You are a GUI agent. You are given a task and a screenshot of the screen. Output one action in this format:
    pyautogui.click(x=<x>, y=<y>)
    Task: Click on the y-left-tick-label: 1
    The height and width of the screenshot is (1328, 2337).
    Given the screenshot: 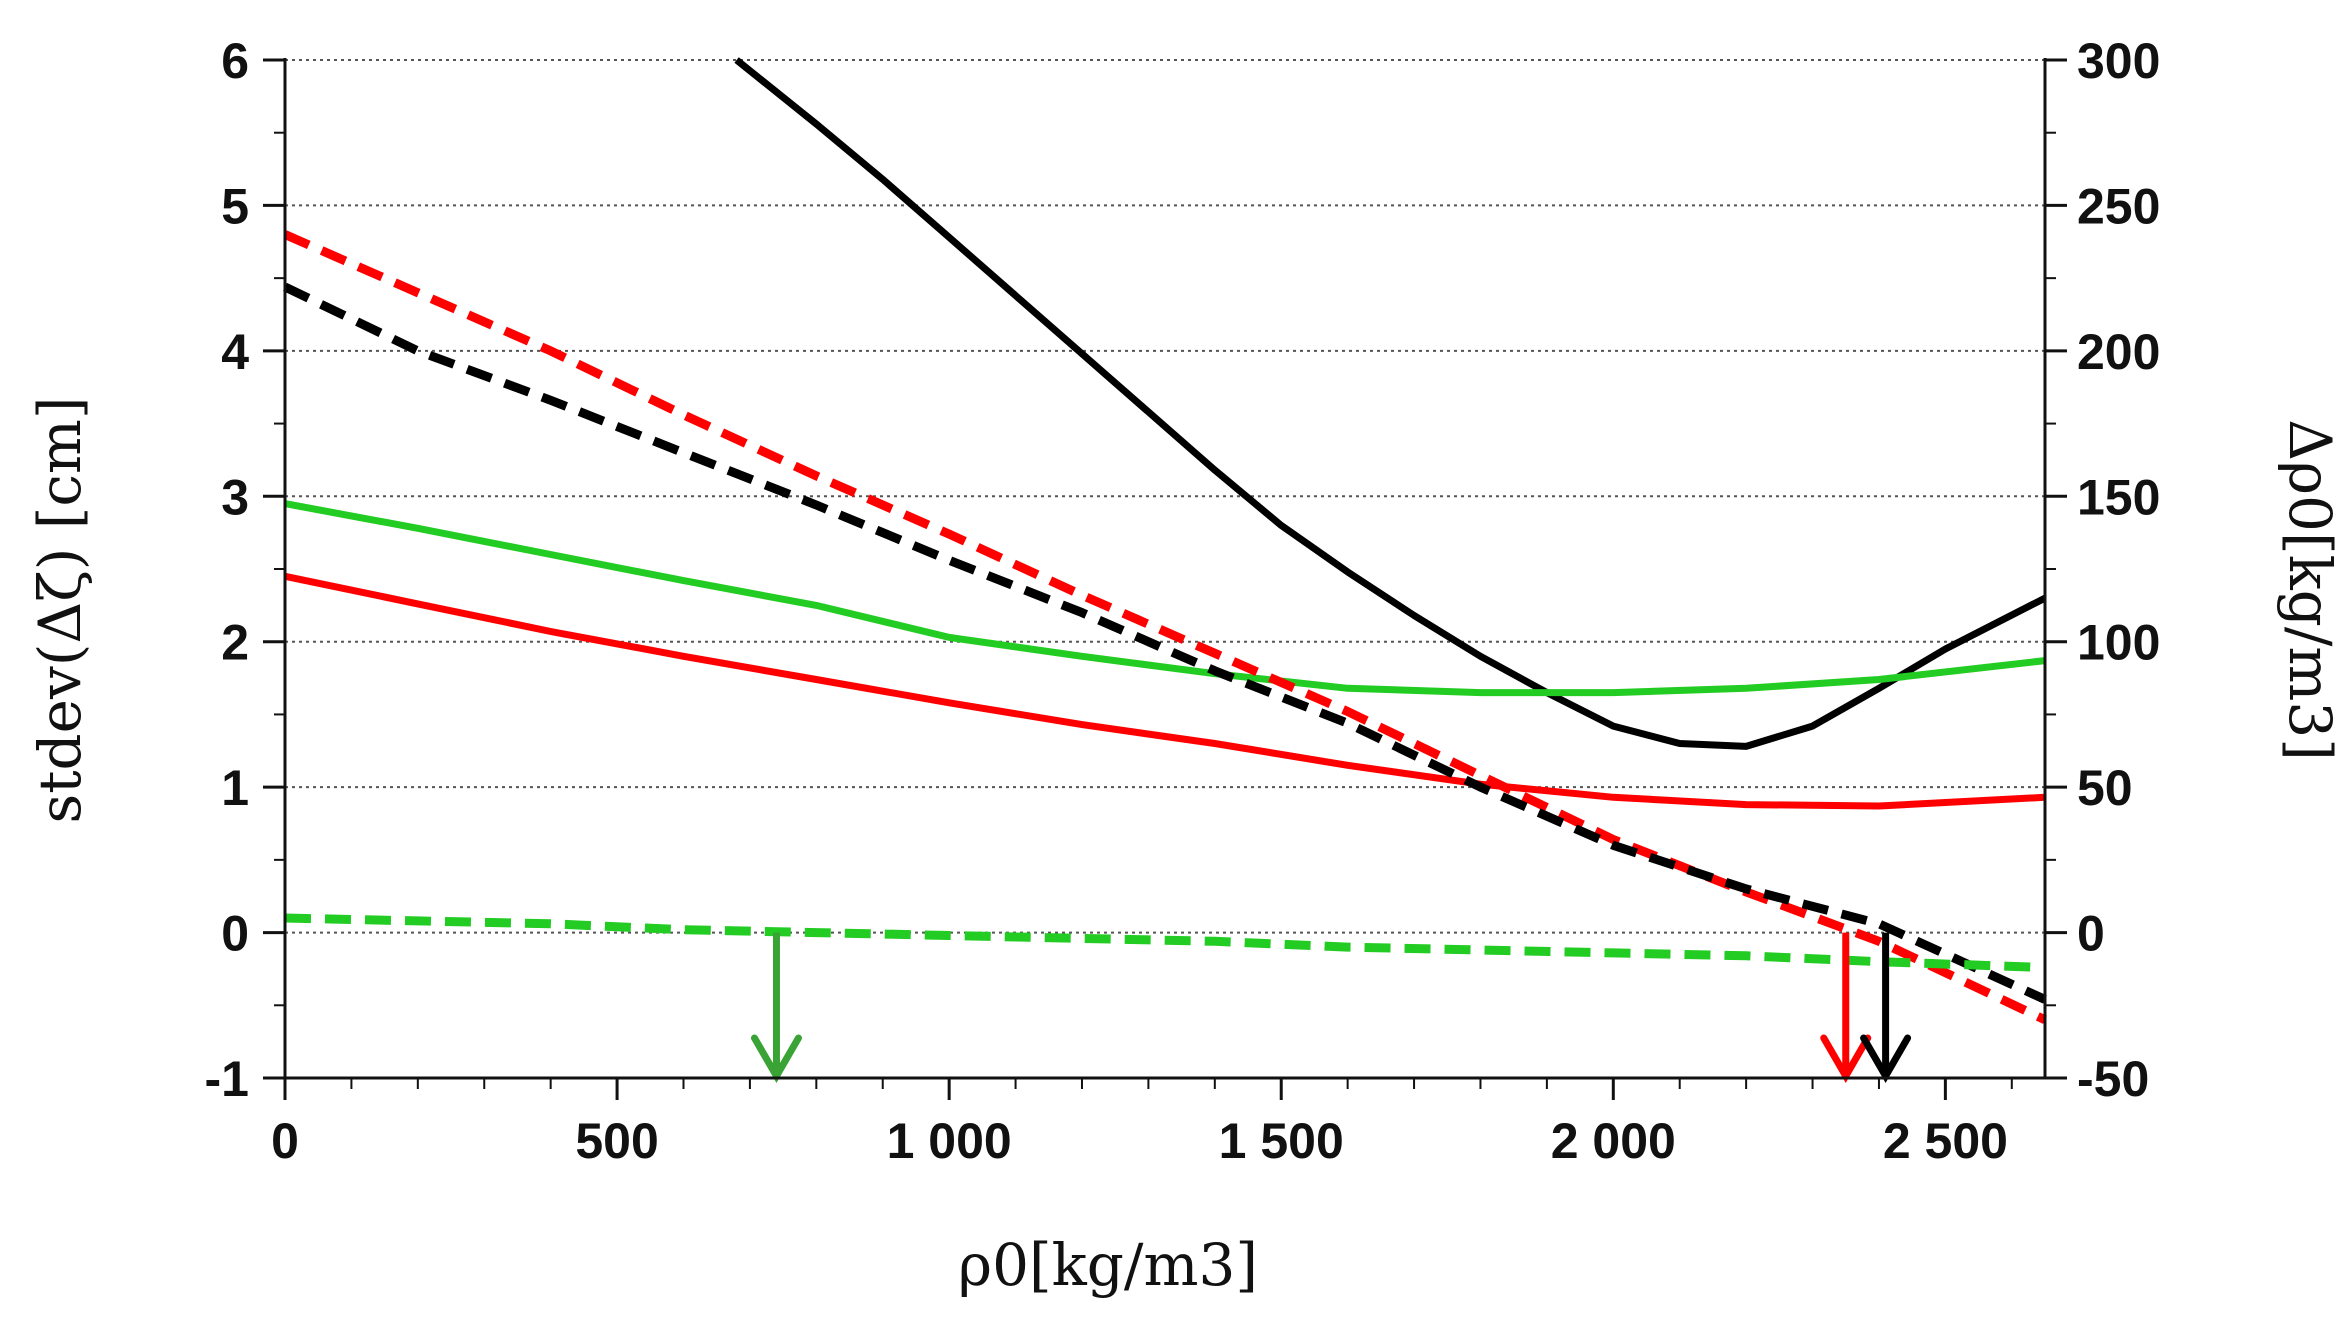 What is the action you would take?
    pyautogui.click(x=235, y=788)
    